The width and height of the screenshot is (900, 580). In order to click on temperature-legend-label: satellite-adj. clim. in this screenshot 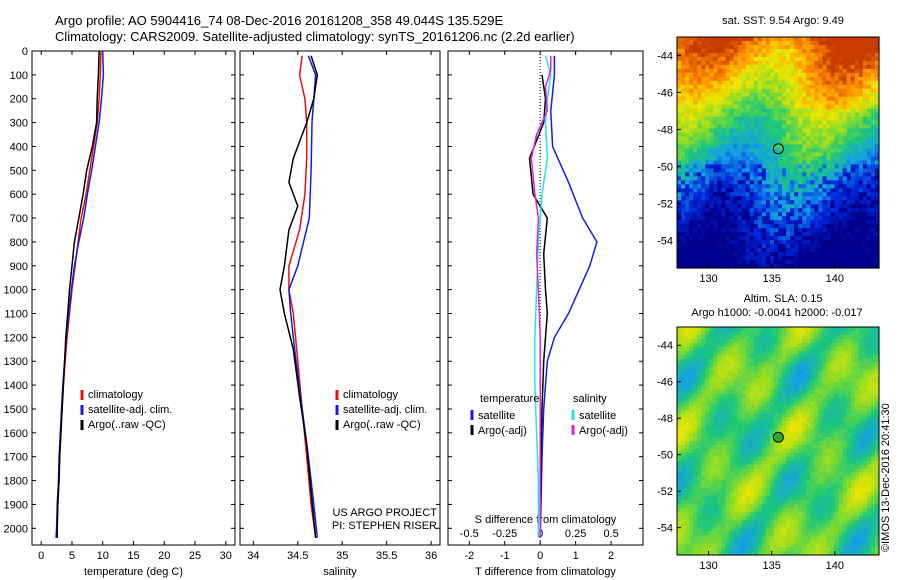, I will do `click(130, 410)`.